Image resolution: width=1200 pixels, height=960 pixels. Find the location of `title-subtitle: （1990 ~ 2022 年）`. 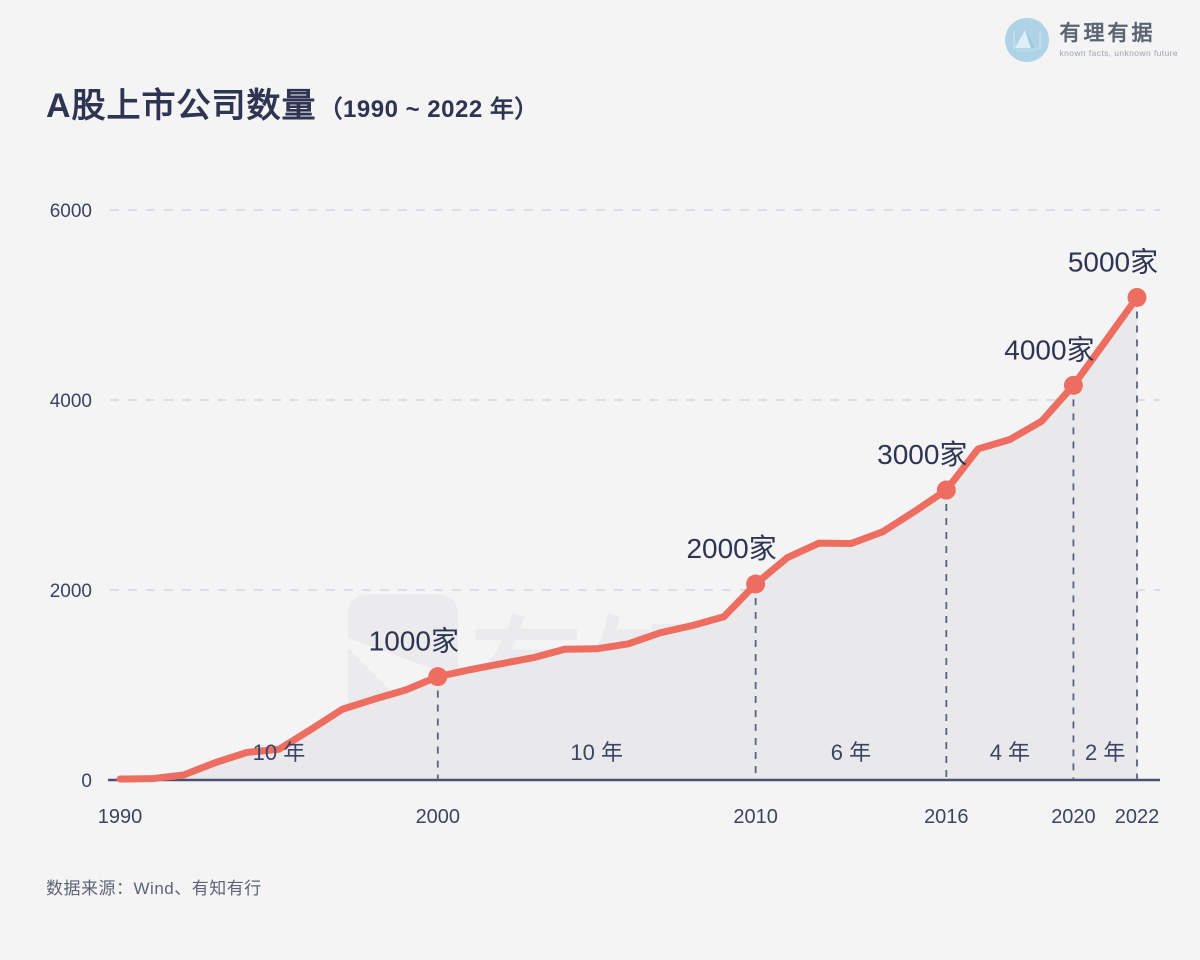

title-subtitle: （1990 ~ 2022 年） is located at coordinates (428, 109).